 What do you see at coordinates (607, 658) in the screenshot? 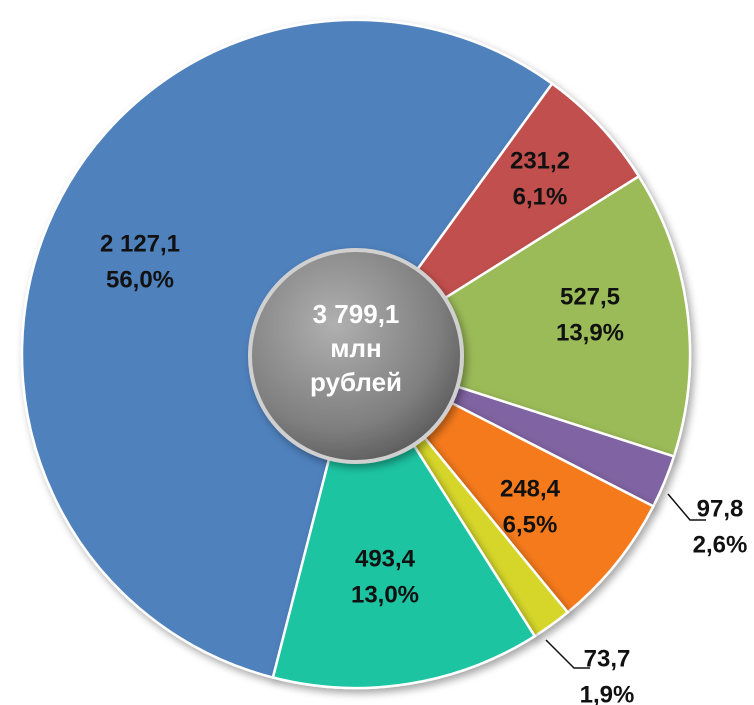
I see `value-label: 73,7` at bounding box center [607, 658].